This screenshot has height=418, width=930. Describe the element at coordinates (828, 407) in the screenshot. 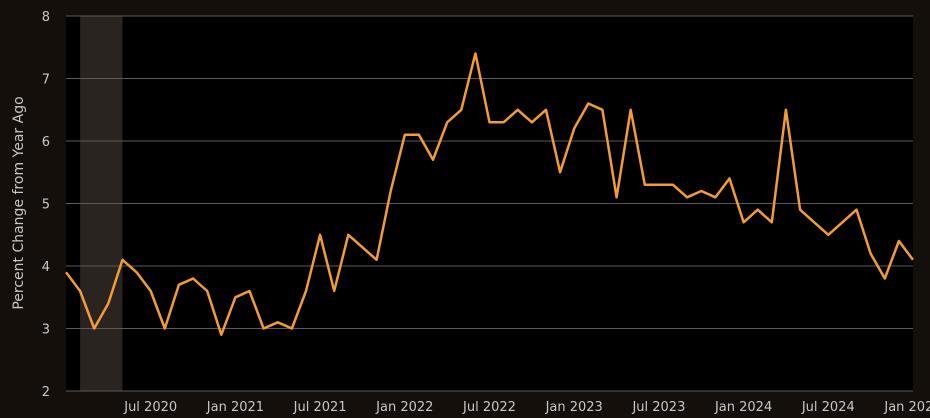

I see `x-tick-label: Jul 2024` at that location.